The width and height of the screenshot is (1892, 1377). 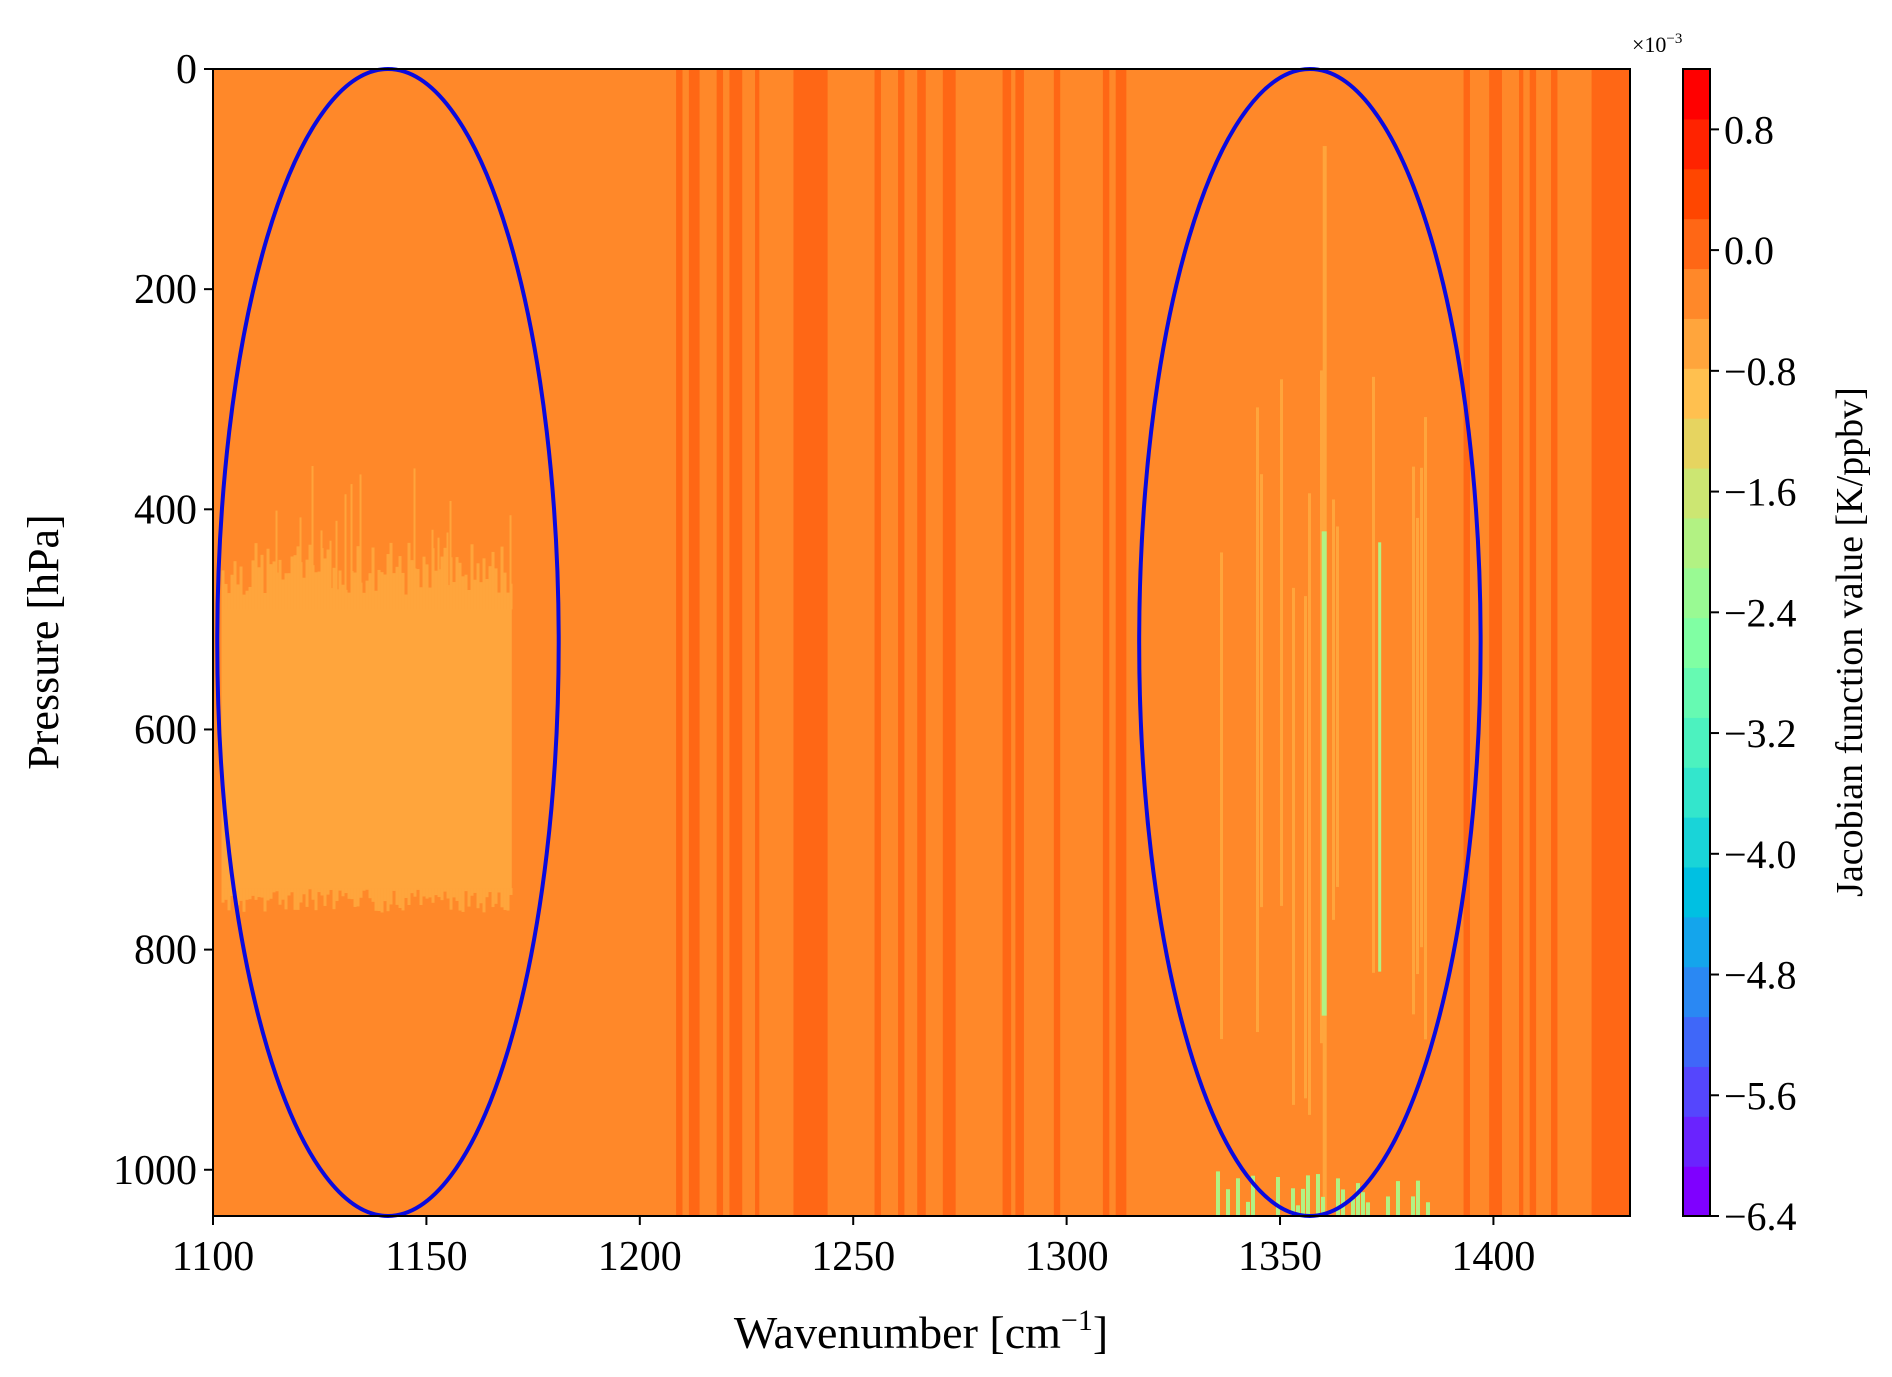 What do you see at coordinates (1749, 250) in the screenshot?
I see `colorbar-tick-label: 0.0` at bounding box center [1749, 250].